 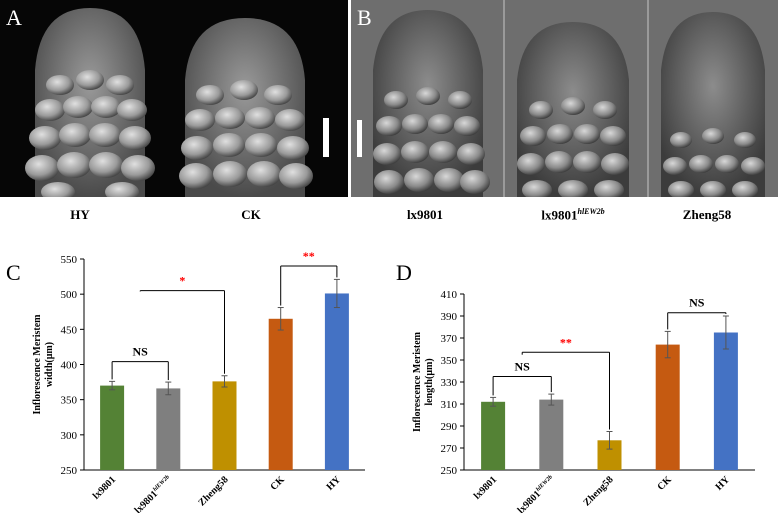 What do you see at coordinates (251, 214) in the screenshot?
I see `caption-ck: CK` at bounding box center [251, 214].